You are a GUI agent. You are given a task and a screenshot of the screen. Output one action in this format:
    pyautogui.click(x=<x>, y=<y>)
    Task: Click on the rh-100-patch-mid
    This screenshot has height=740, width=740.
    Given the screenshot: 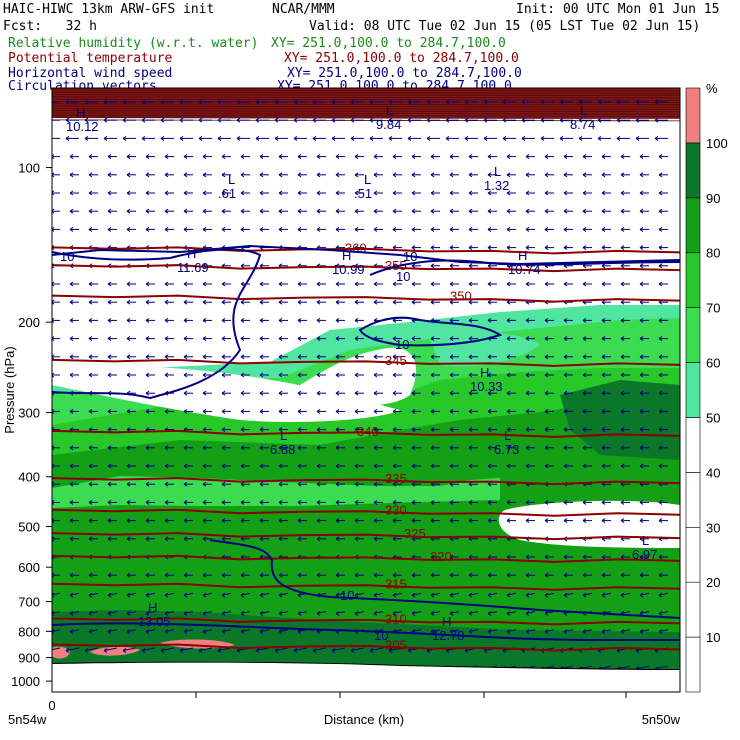 What is the action you would take?
    pyautogui.click(x=115, y=651)
    